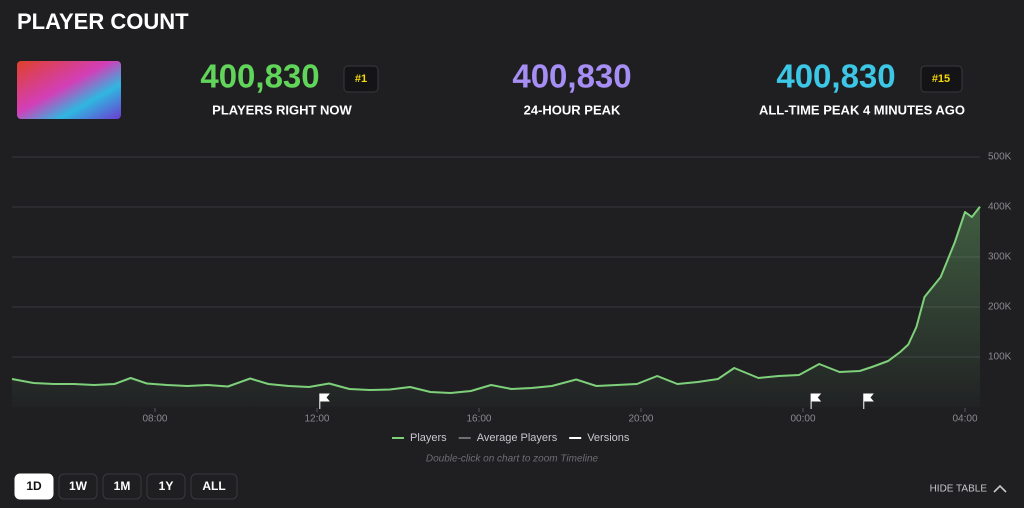  Describe the element at coordinates (517, 438) in the screenshot. I see `legend-label: Average Players` at that location.